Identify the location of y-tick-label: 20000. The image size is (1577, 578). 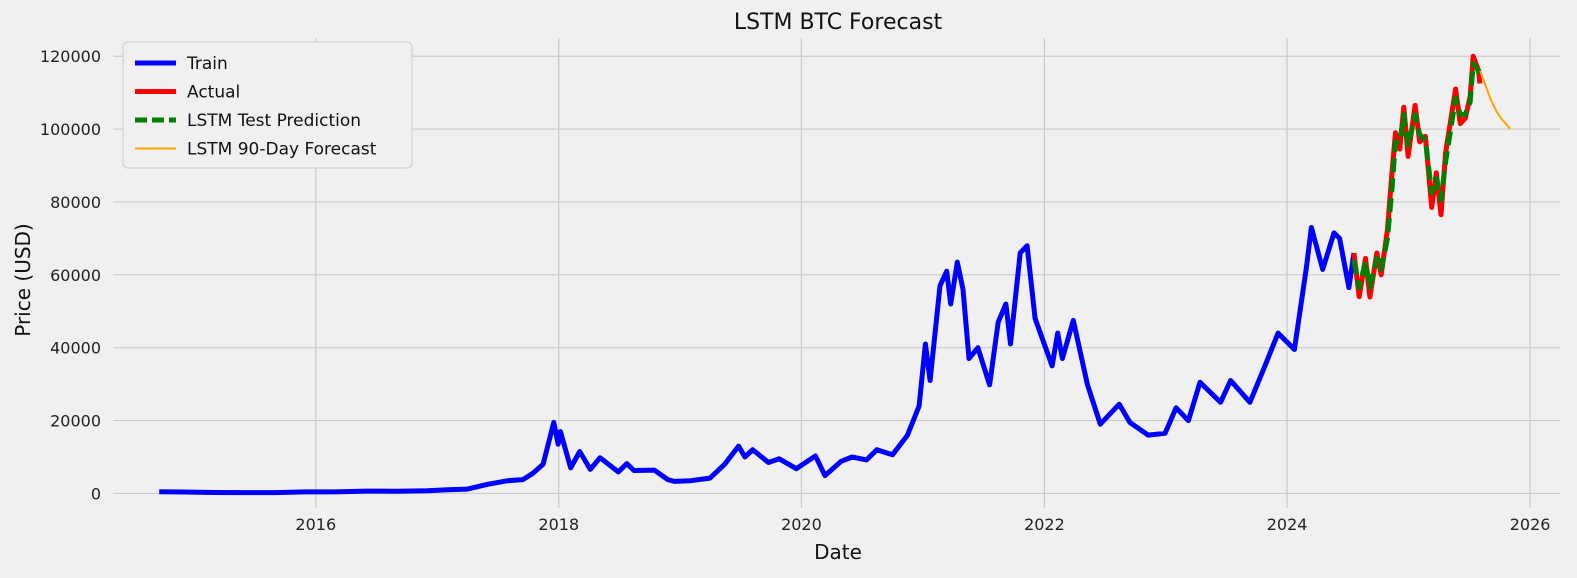
(75, 421).